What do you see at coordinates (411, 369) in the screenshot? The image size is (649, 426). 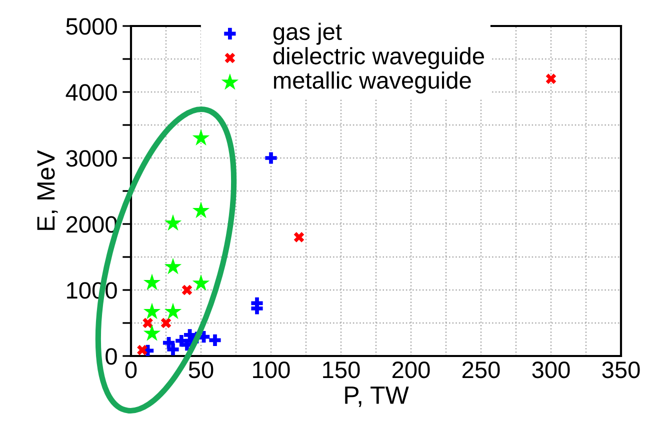 I see `x-tick-label: 200` at bounding box center [411, 369].